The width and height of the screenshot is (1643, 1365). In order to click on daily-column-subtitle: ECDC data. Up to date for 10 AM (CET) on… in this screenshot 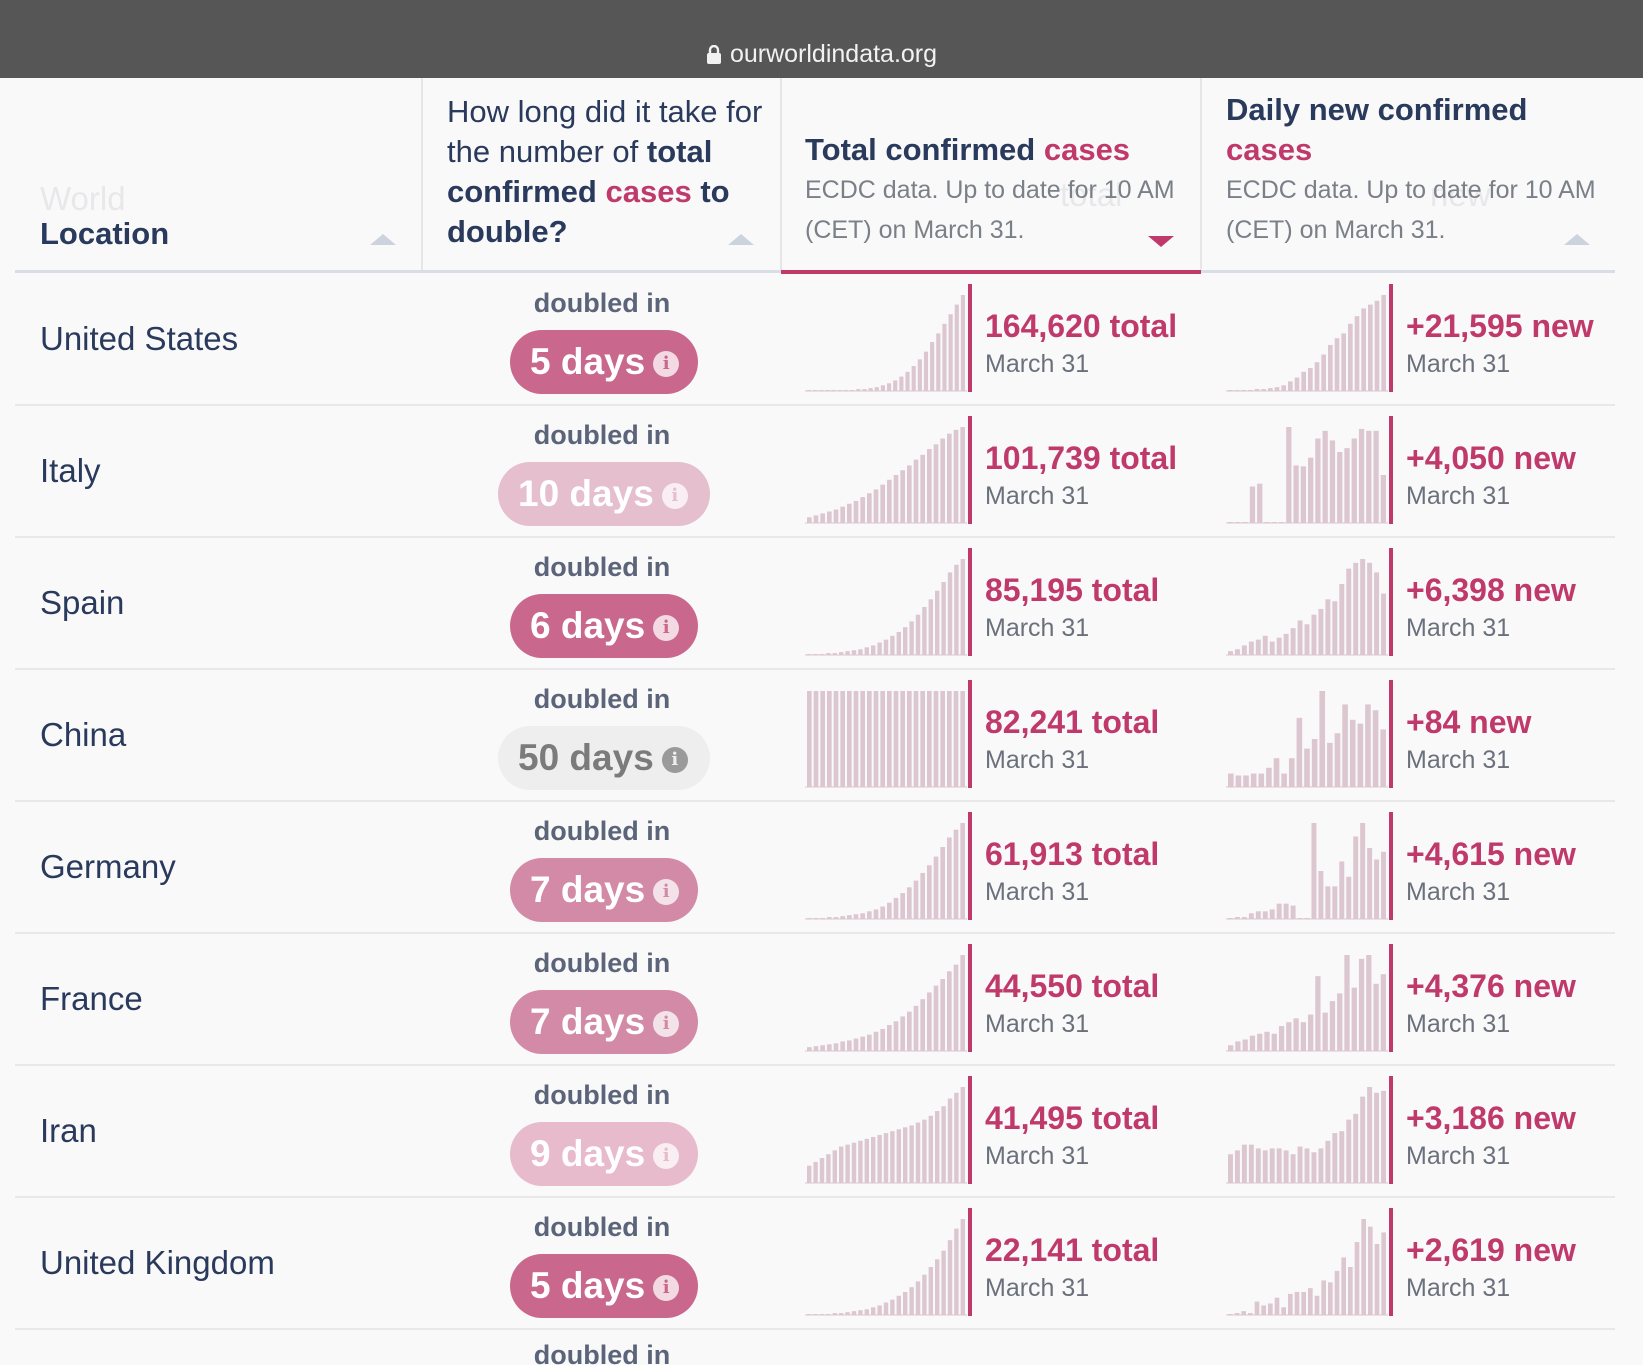, I will do `click(1411, 210)`.